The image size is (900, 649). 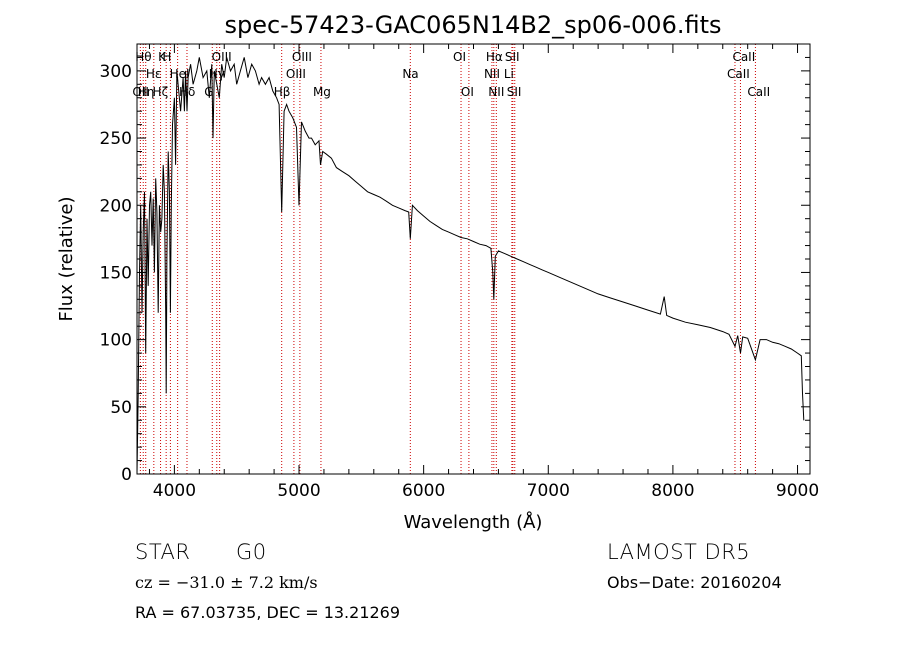 What do you see at coordinates (797, 491) in the screenshot?
I see `x-tick-label: 9000` at bounding box center [797, 491].